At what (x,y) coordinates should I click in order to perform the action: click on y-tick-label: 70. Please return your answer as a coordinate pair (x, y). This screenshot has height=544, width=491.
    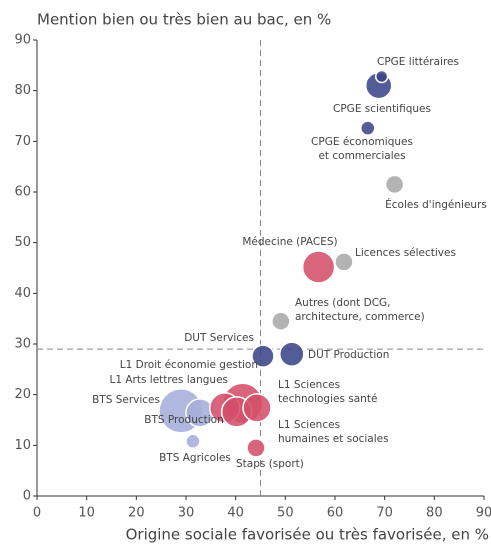
    Looking at the image, I should click on (22, 141).